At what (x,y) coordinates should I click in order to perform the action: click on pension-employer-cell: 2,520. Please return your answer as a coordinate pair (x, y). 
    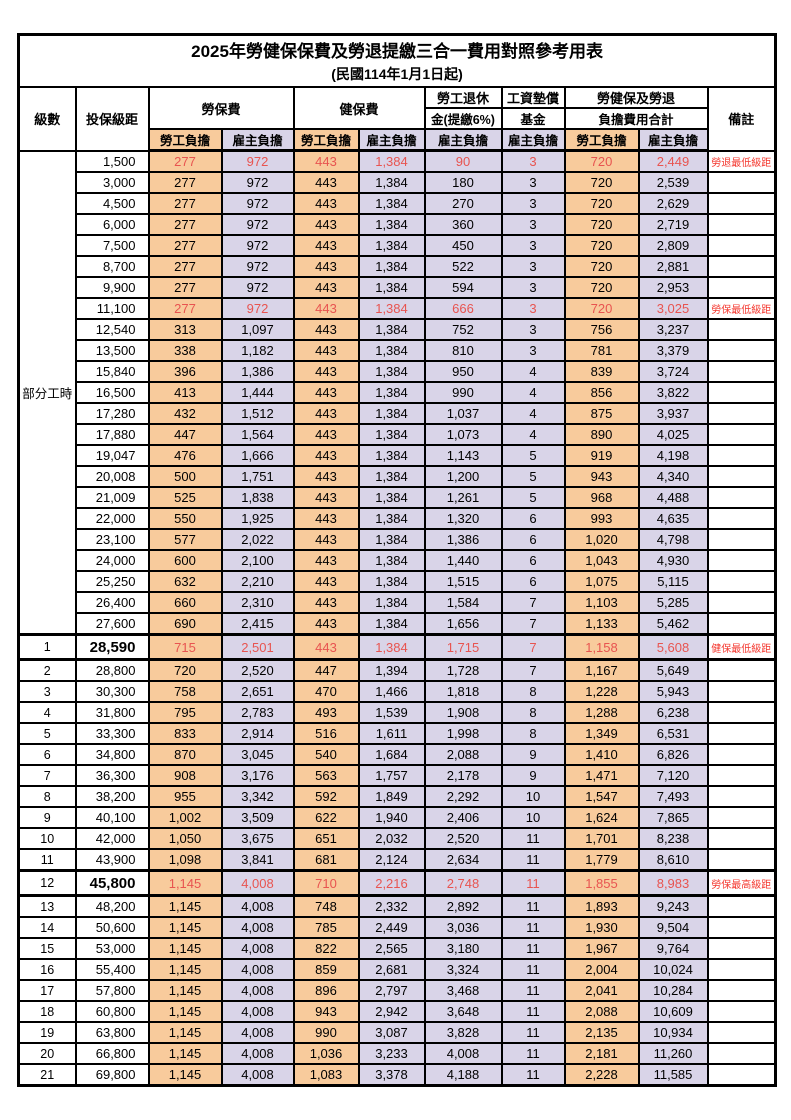
    Looking at the image, I should click on (463, 838).